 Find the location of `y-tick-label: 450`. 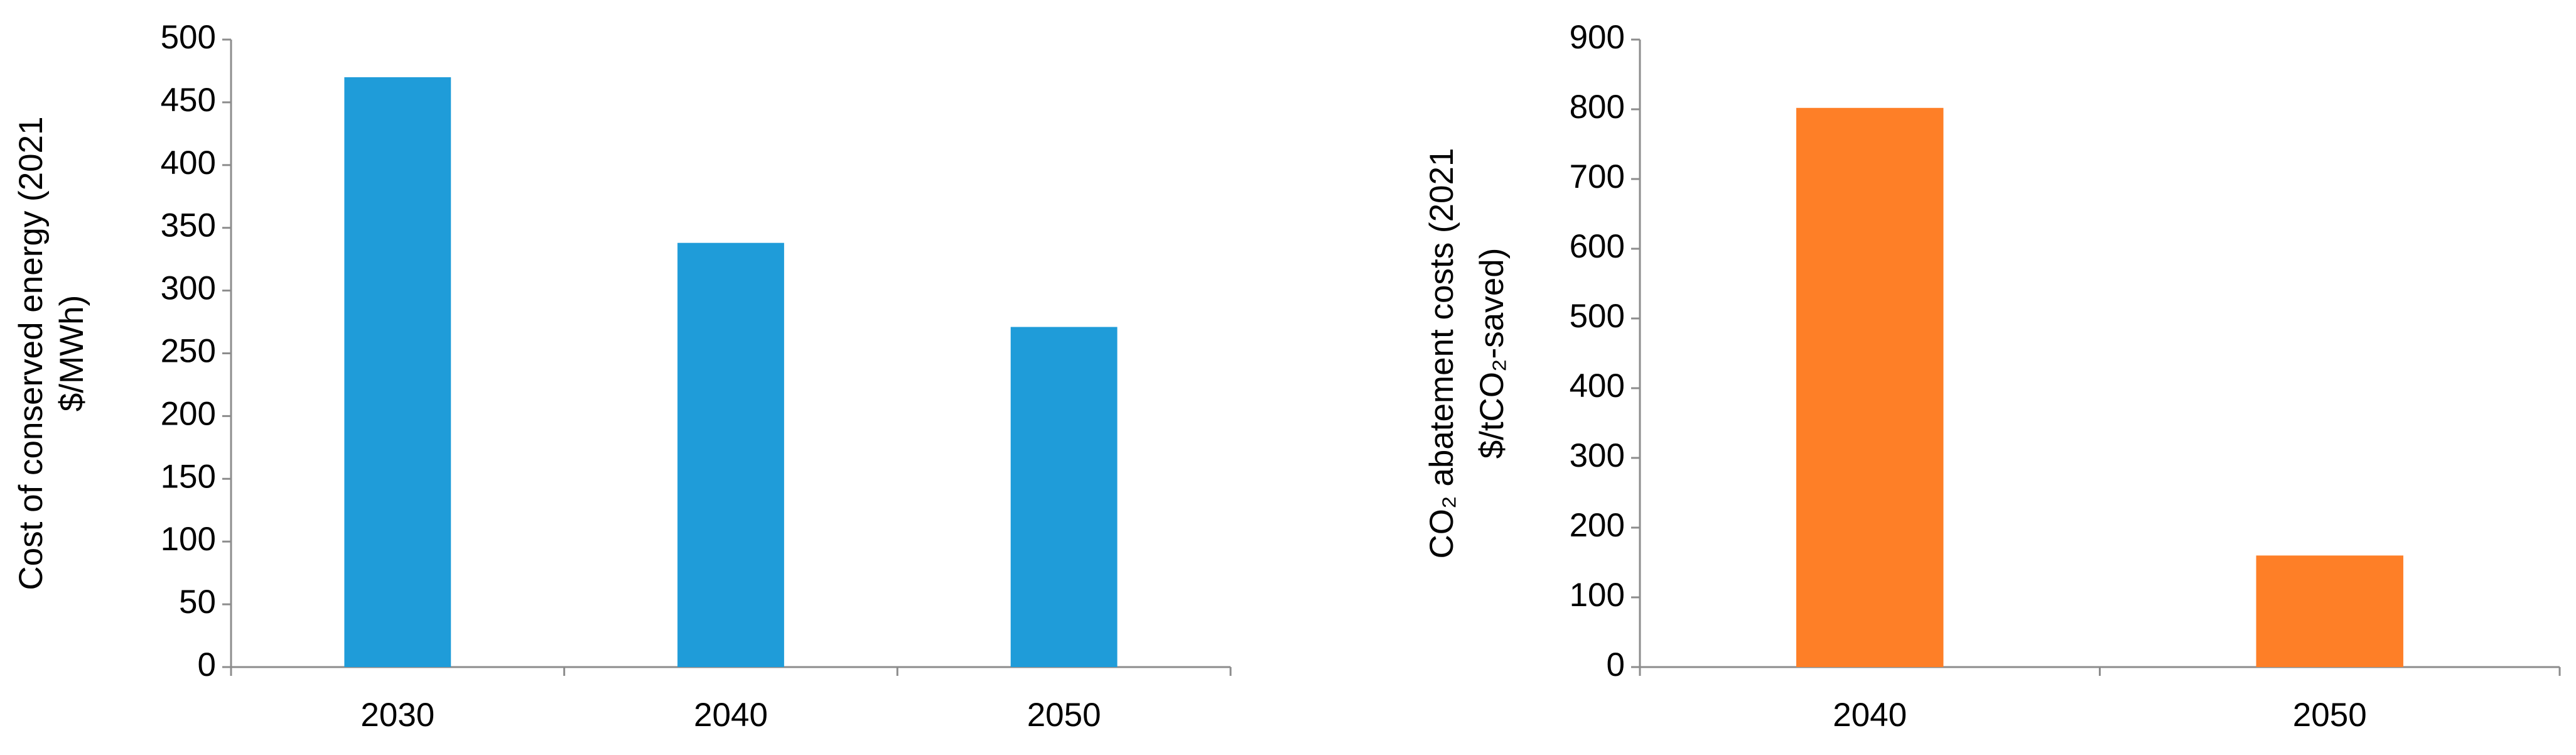

y-tick-label: 450 is located at coordinates (188, 100).